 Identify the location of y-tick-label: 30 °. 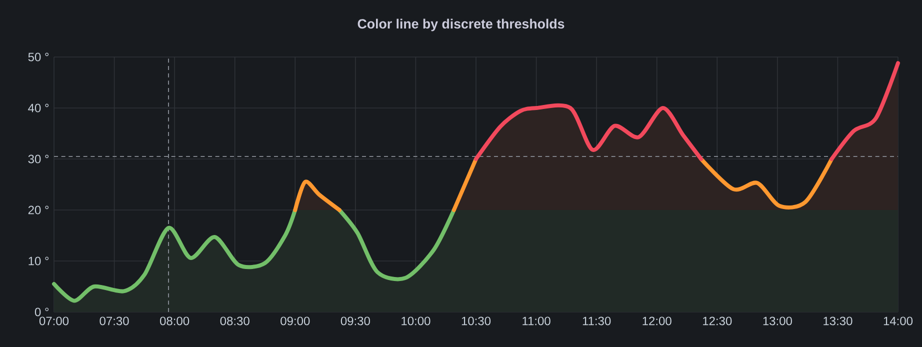
(38, 159).